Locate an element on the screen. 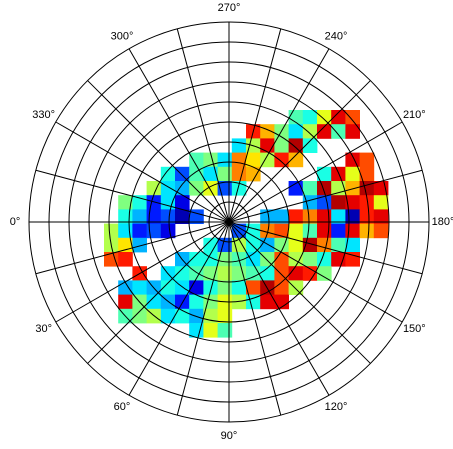  theta-tick-label: 30° is located at coordinates (43, 329).